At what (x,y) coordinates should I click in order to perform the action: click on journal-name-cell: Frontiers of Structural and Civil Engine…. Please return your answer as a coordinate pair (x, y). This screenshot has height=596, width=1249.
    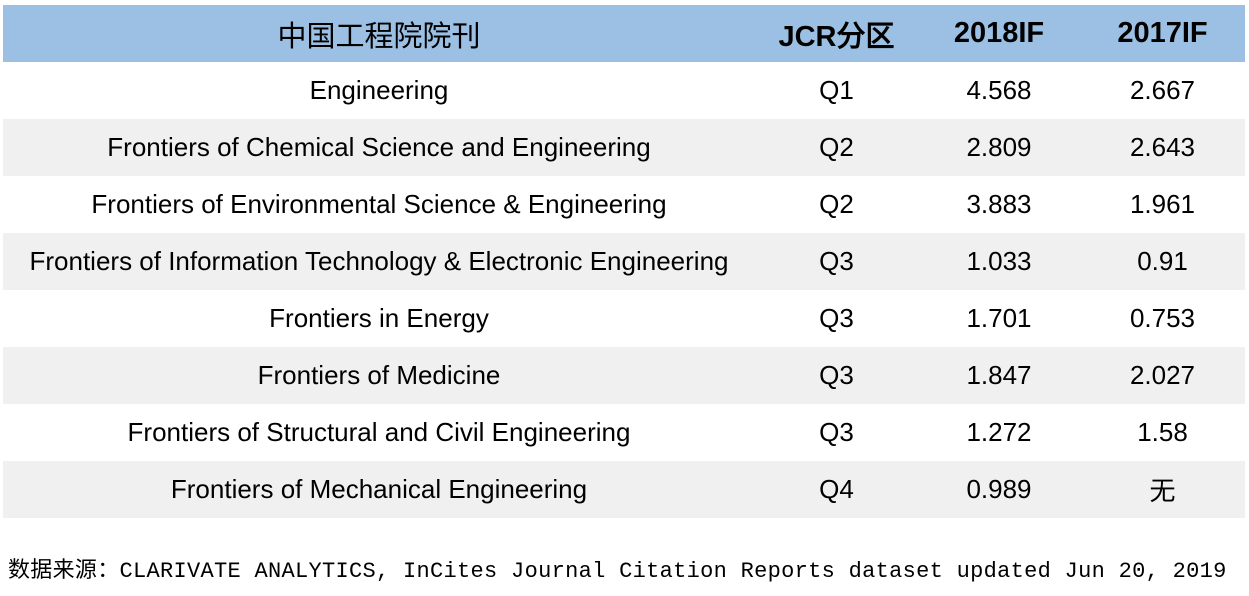
    Looking at the image, I should click on (379, 432).